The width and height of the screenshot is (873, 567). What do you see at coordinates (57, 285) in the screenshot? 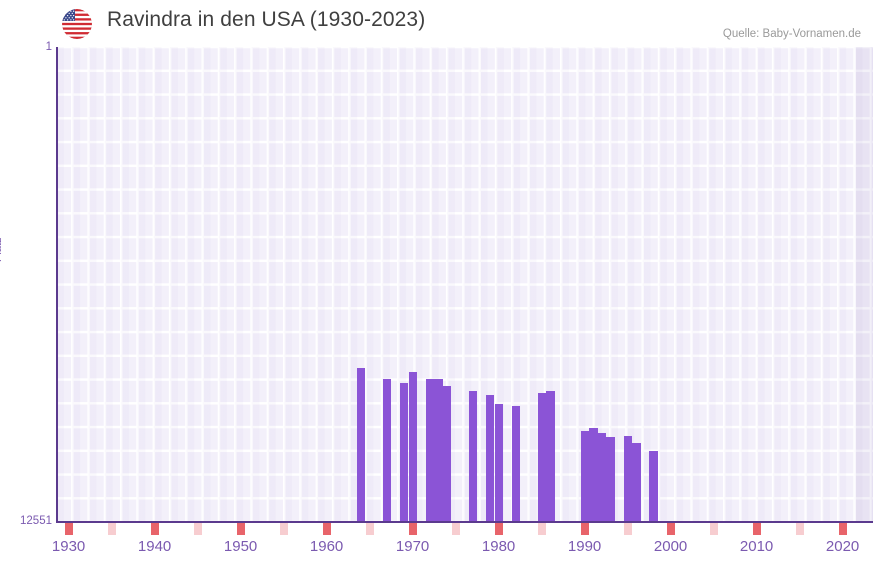
I see `y-axis-line` at bounding box center [57, 285].